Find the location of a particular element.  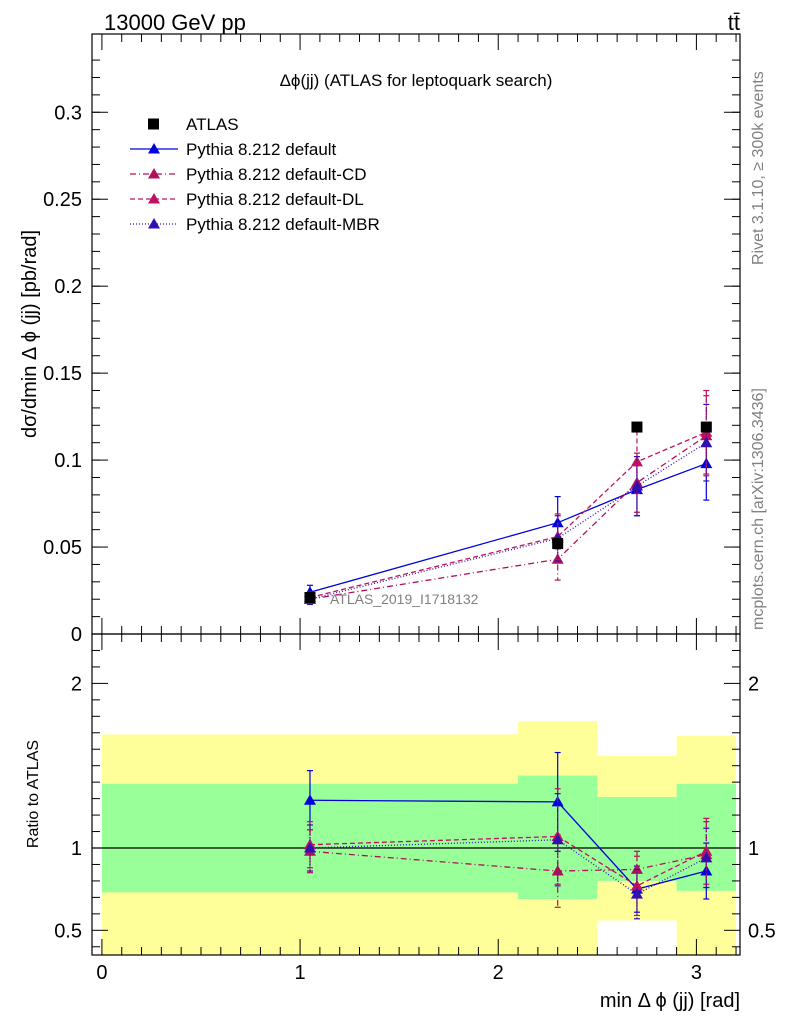

x-axis-label: min Δ ϕ (jj) [rad] is located at coordinates (670, 1001).